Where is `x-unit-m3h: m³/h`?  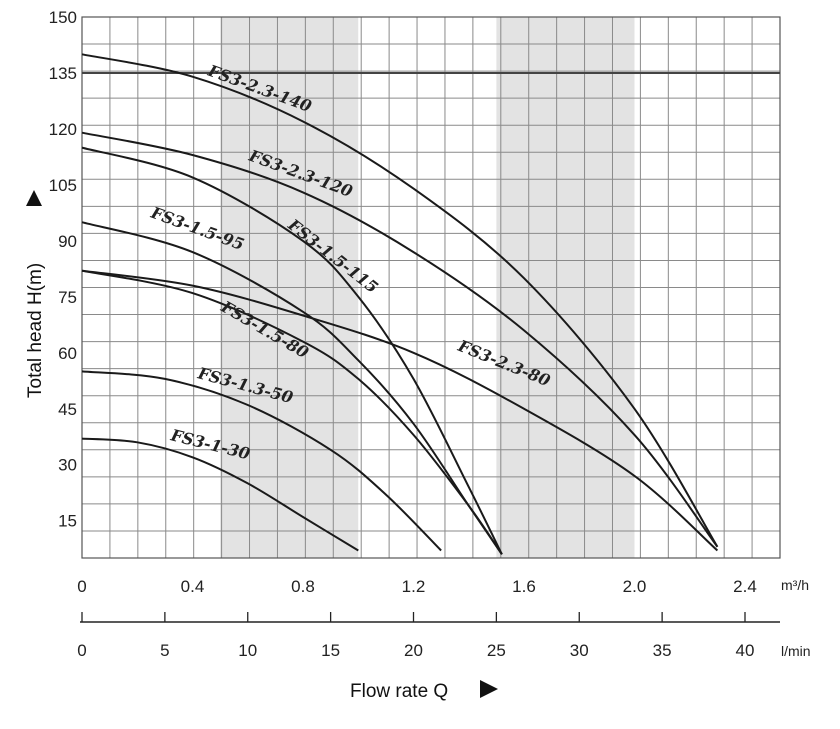
x-unit-m3h: m³/h is located at coordinates (795, 585).